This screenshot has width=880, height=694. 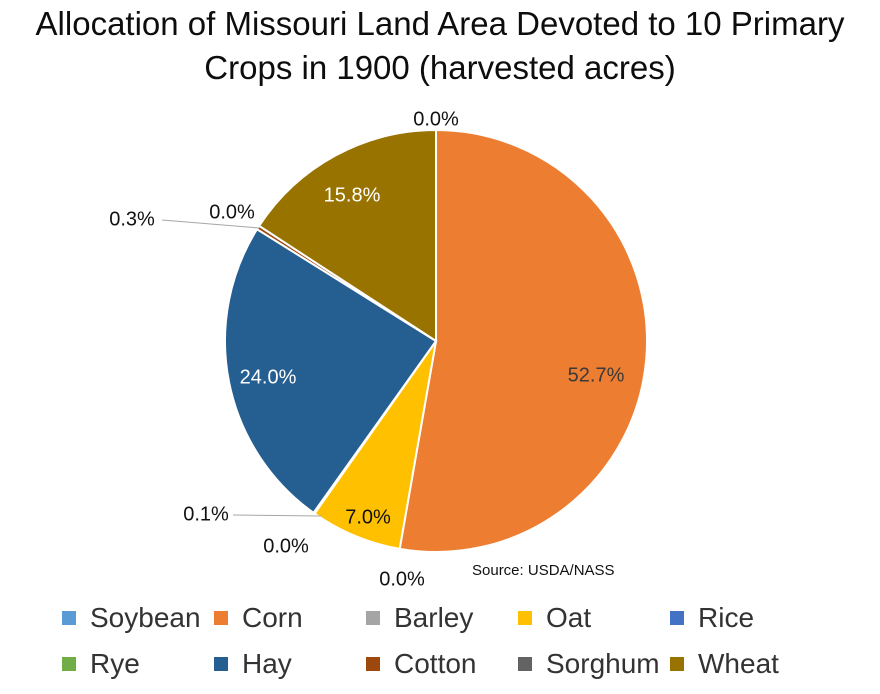 I want to click on legend-swatch-soybean, so click(x=69, y=618).